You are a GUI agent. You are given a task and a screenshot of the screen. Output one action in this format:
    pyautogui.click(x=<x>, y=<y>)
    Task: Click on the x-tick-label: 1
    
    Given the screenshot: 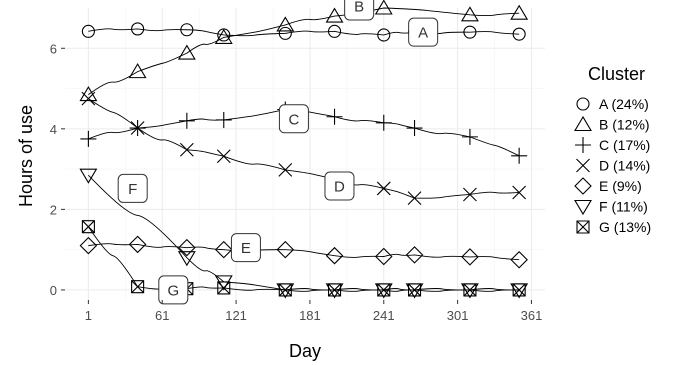 What is the action you would take?
    pyautogui.click(x=88, y=315)
    